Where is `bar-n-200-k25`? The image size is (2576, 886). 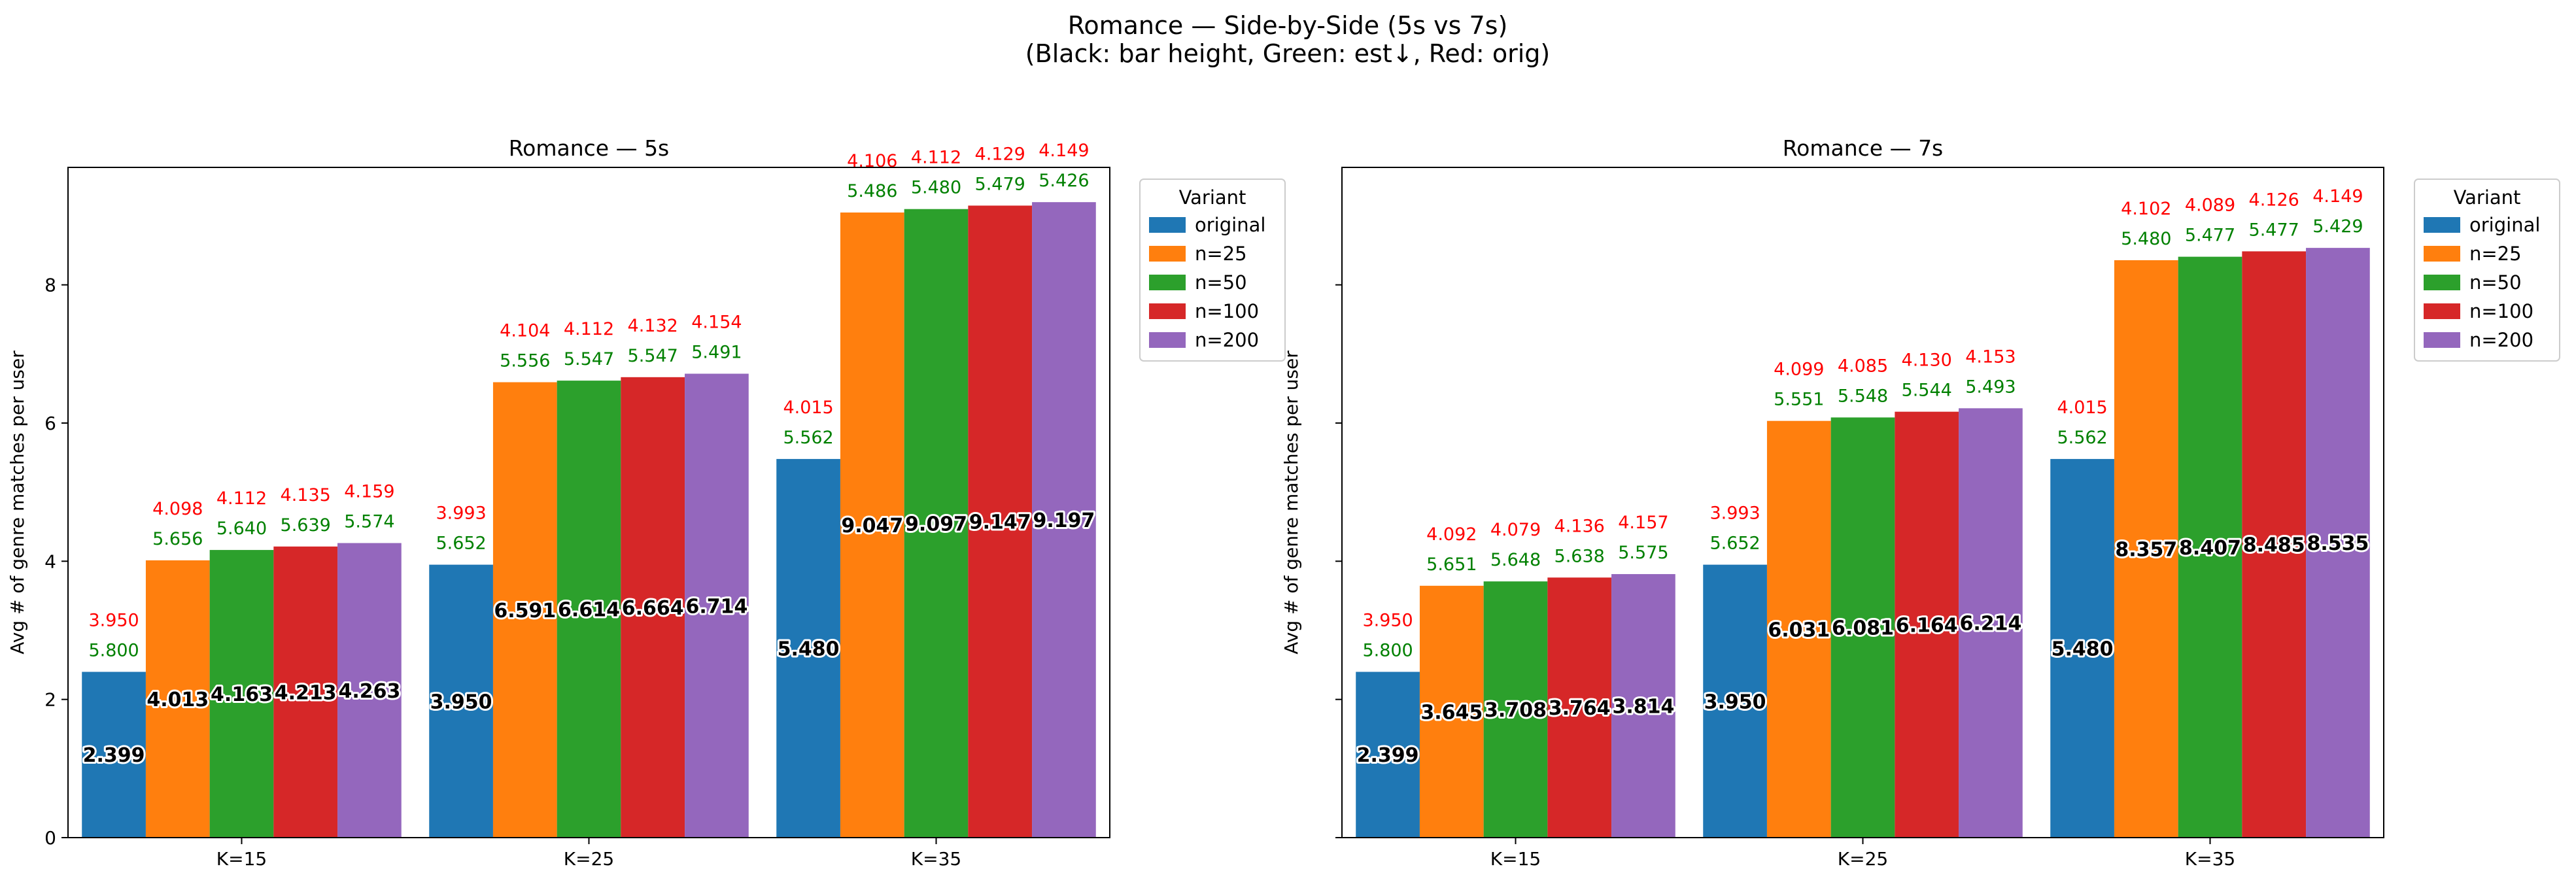 bar-n-200-k25 is located at coordinates (1991, 623).